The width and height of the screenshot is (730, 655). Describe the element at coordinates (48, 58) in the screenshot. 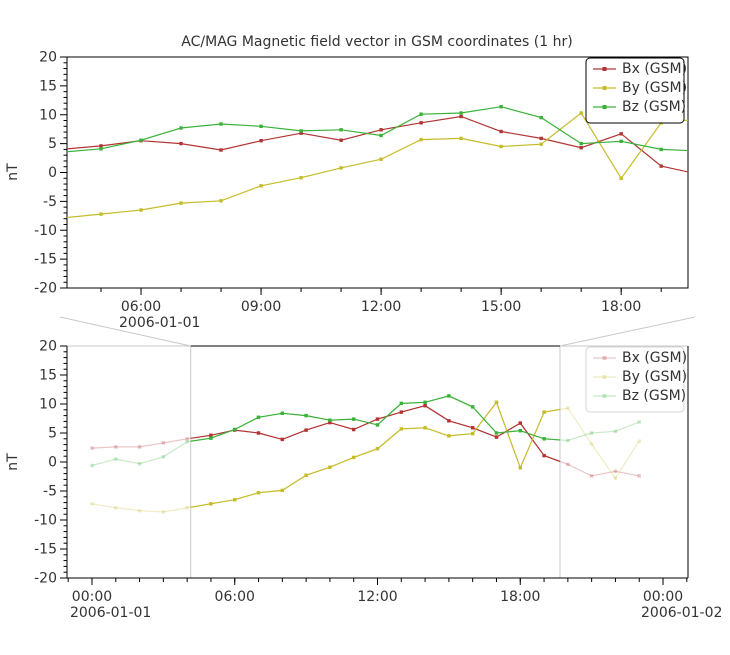

I see `y-tick-label: 20` at that location.